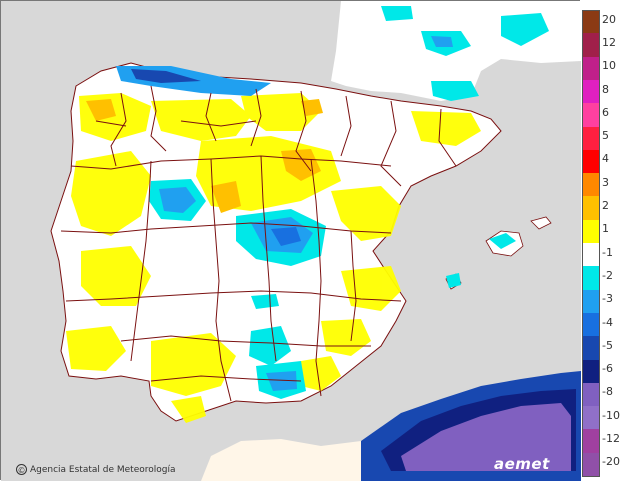 Image resolution: width=630 pixels, height=500 pixels. What do you see at coordinates (522, 464) in the screenshot?
I see `aemet-logo: aemet` at bounding box center [522, 464].